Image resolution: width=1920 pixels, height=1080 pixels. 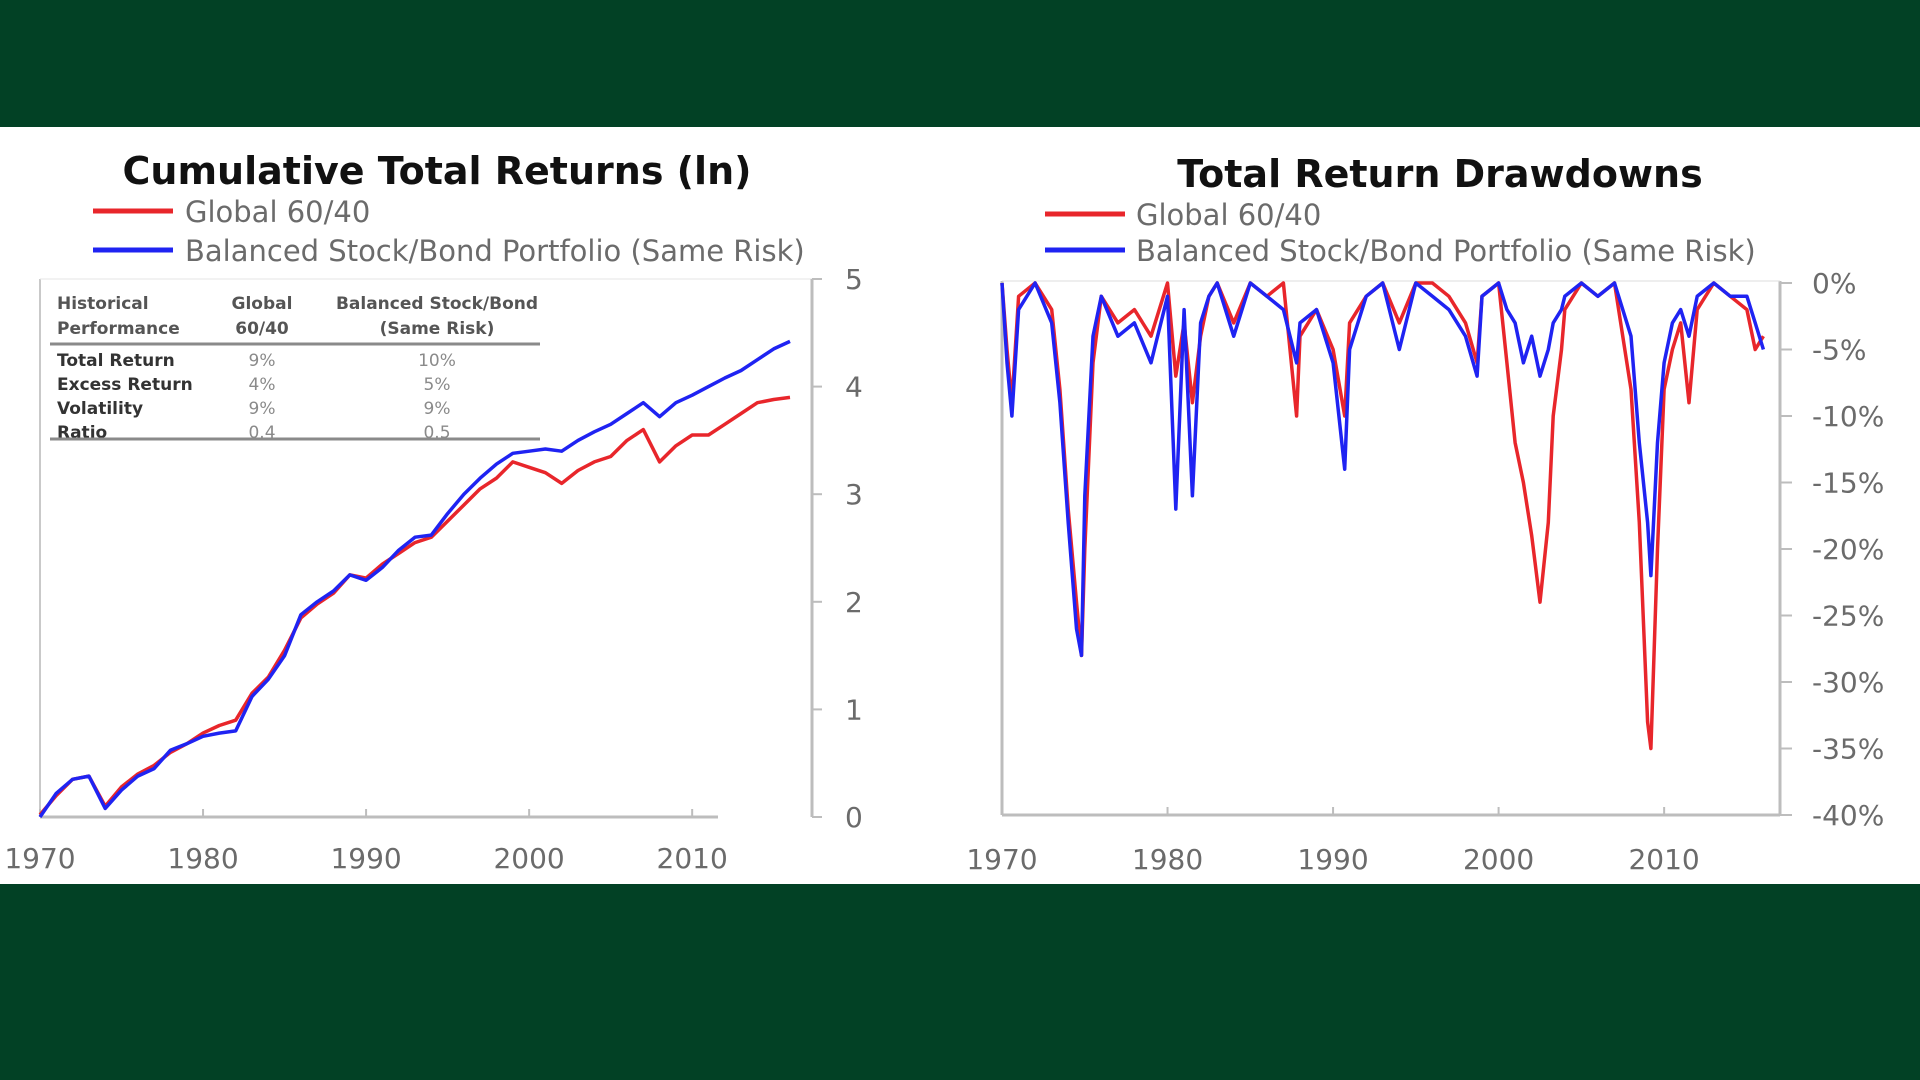 I want to click on left-x-tick-label: 2010, so click(x=692, y=858).